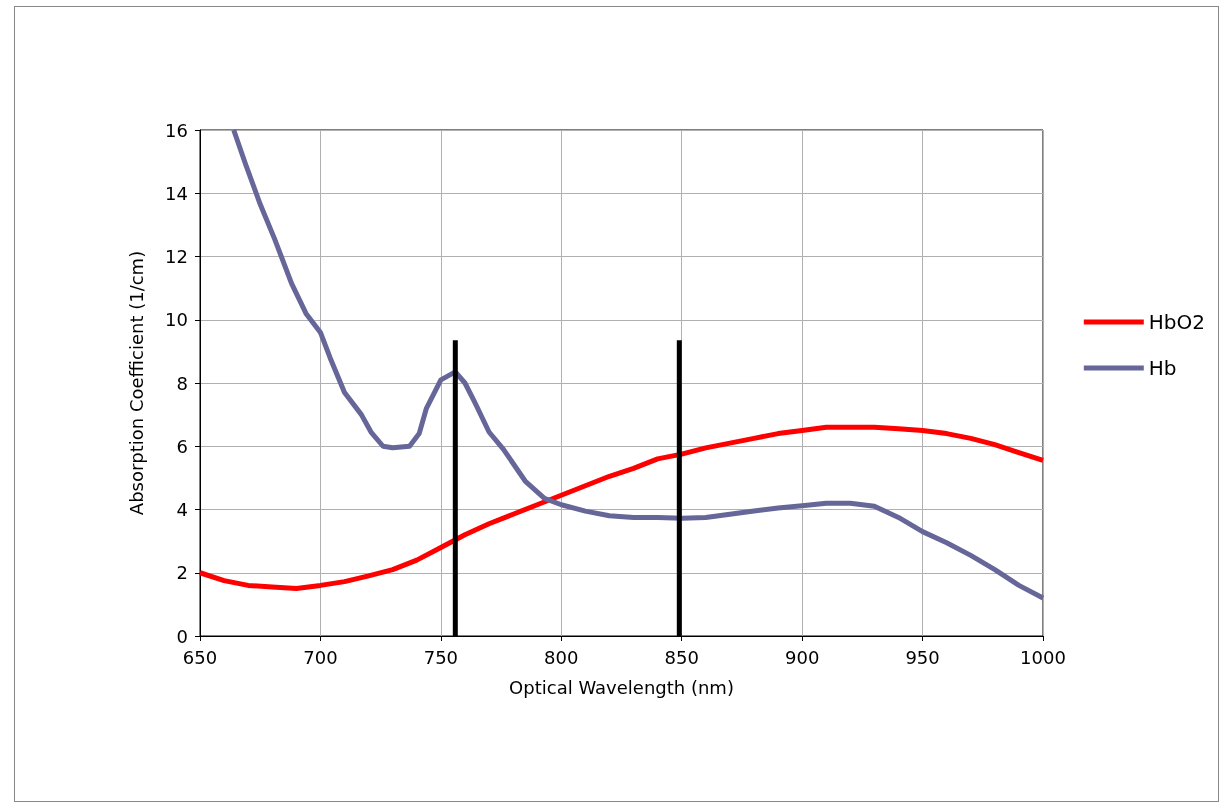 This screenshot has height=806, width=1225. I want to click on x-tick-label: 700, so click(320, 657).